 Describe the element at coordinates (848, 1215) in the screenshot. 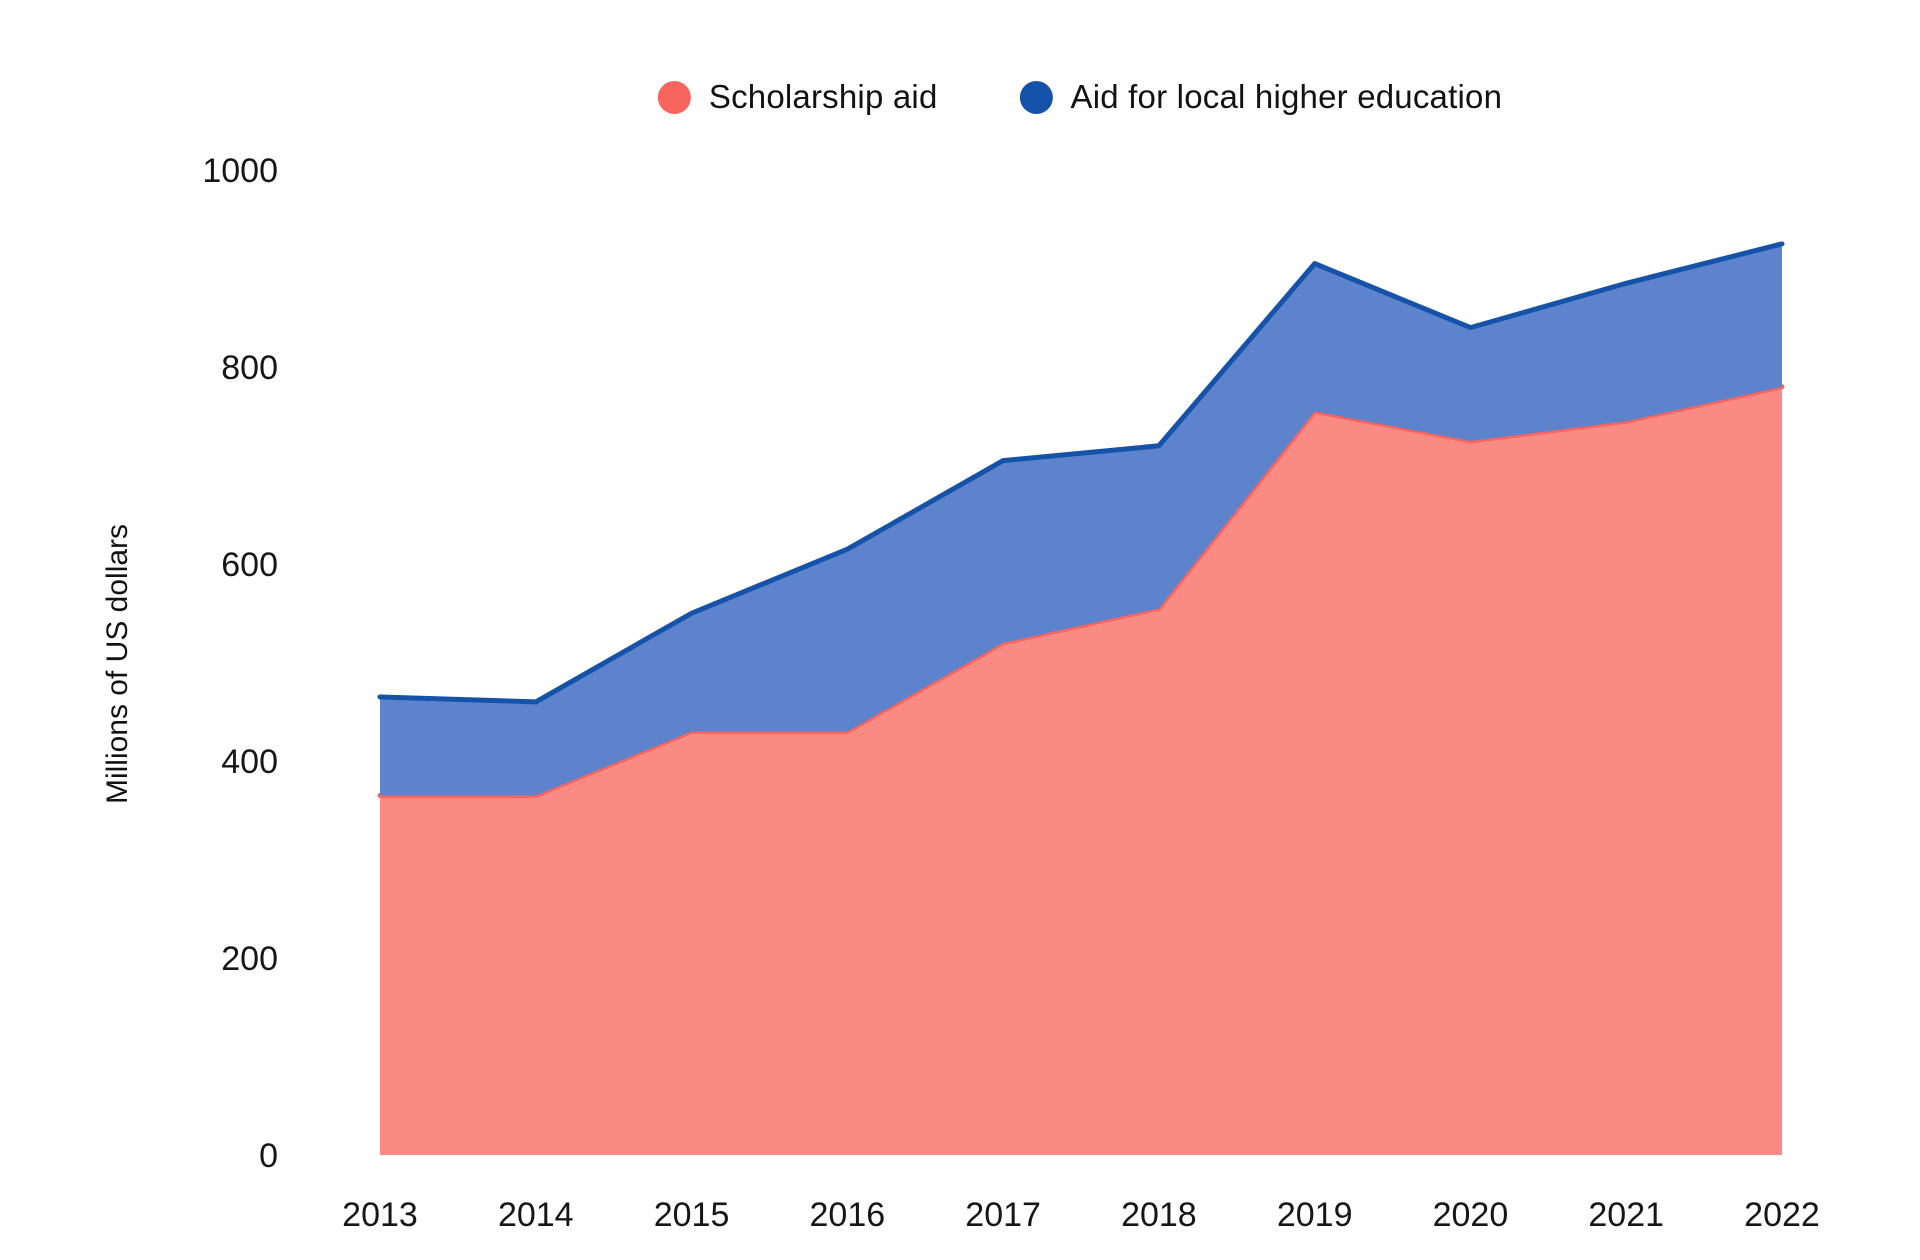

I see `x-tick-label: 2016` at that location.